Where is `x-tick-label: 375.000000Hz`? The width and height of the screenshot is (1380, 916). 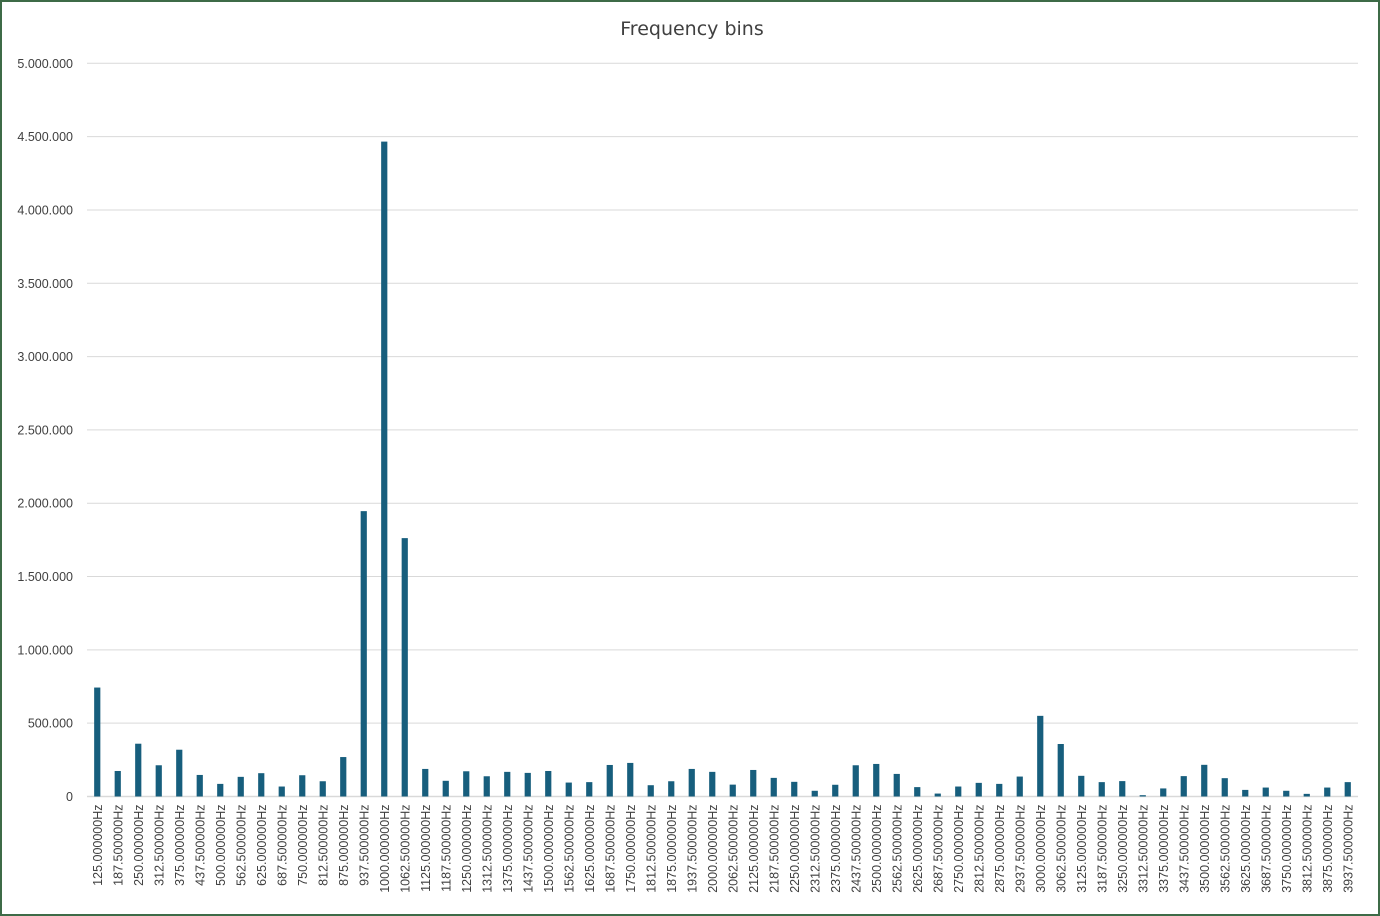
x-tick-label: 375.000000Hz is located at coordinates (180, 845).